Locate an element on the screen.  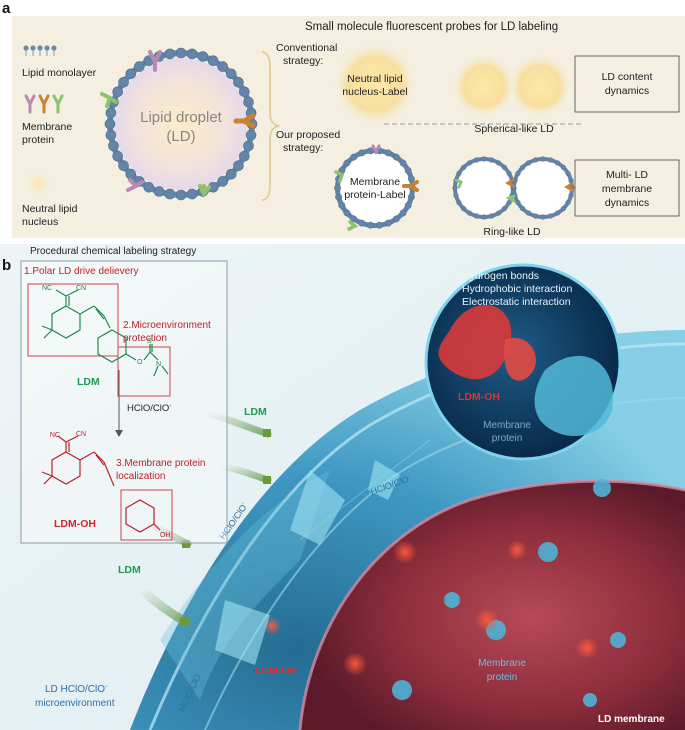
legend-neutral-lipid-2: nucleus is located at coordinates (40, 222).